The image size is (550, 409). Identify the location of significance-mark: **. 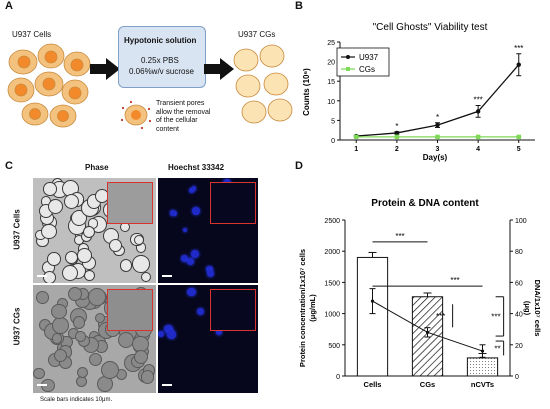
(497, 349).